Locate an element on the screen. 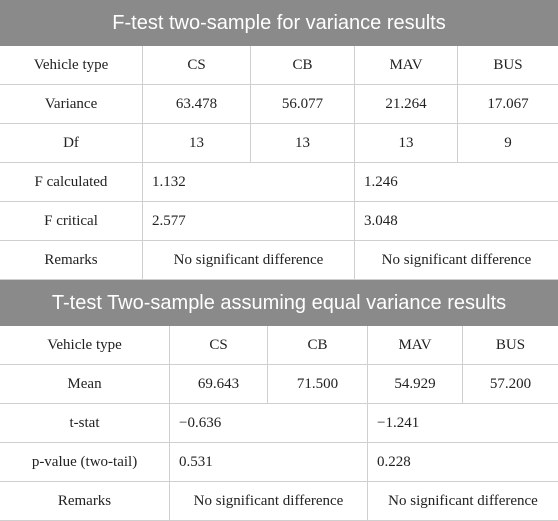  cell: 9 is located at coordinates (508, 143).